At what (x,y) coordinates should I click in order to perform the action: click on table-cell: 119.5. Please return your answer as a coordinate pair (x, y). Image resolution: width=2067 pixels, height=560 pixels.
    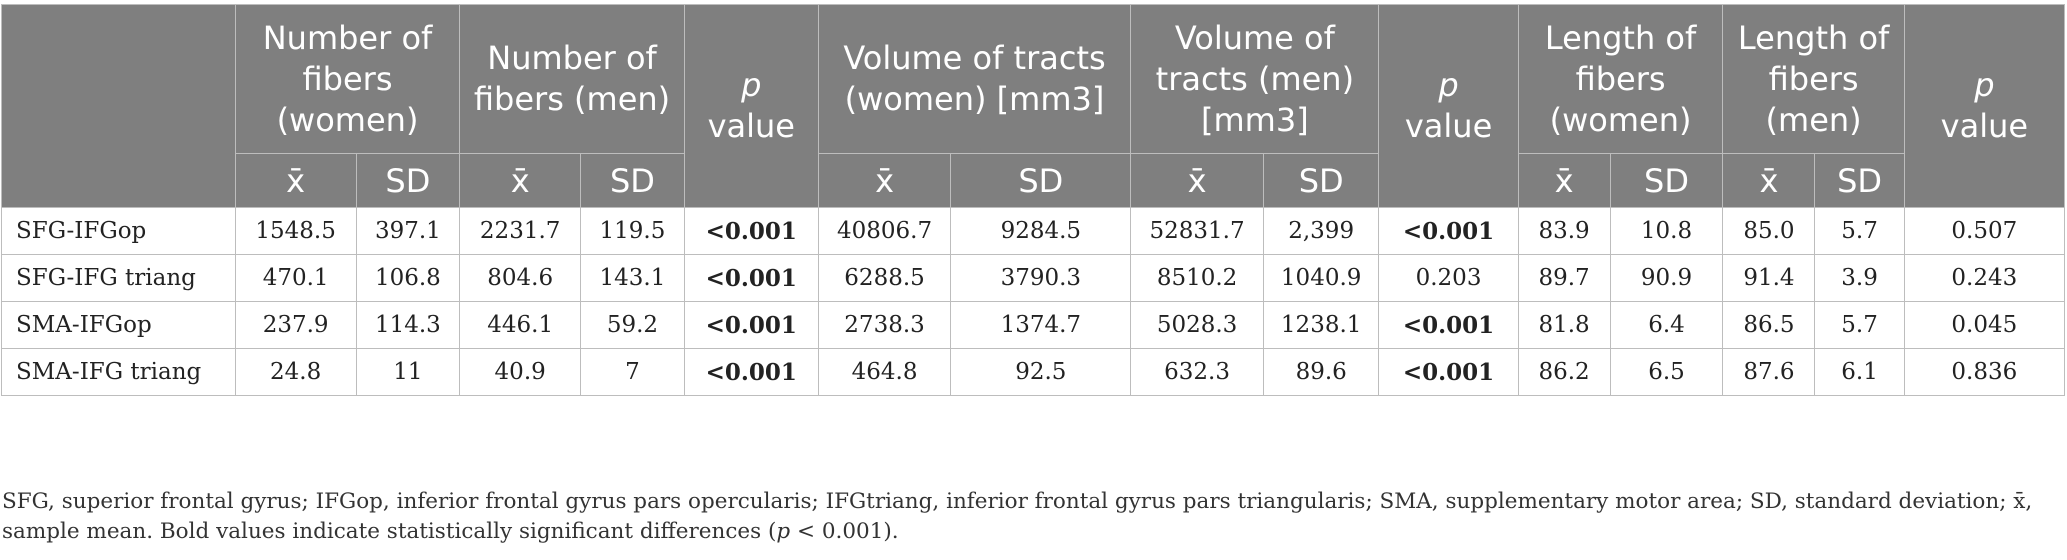
    Looking at the image, I should click on (632, 231).